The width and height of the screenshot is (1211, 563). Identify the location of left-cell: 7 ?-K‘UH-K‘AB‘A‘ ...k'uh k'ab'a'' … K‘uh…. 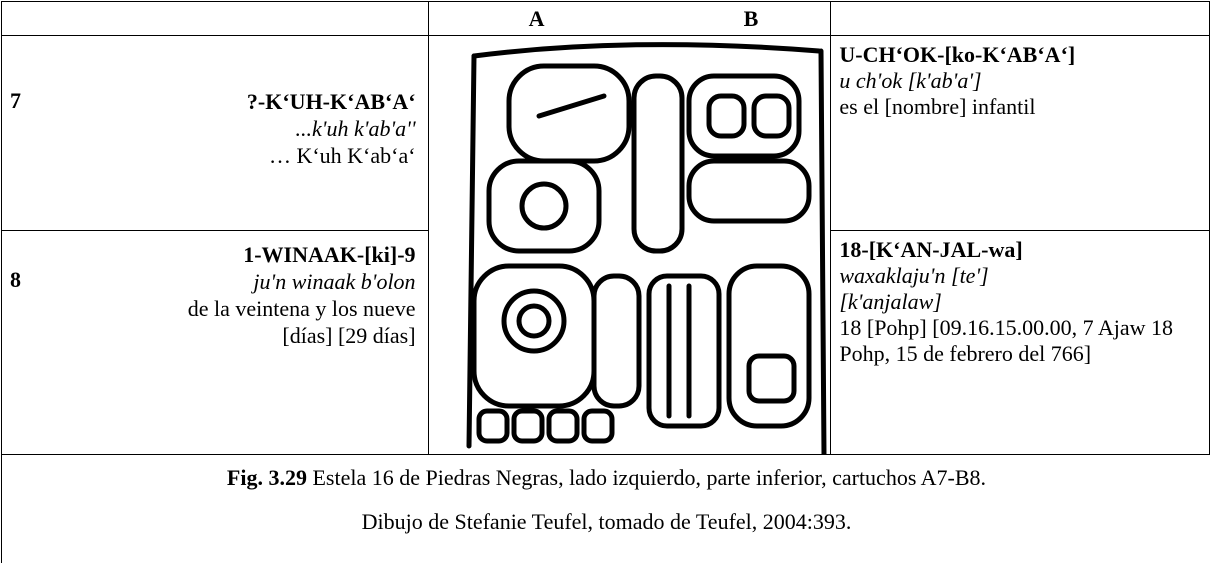
(215, 133).